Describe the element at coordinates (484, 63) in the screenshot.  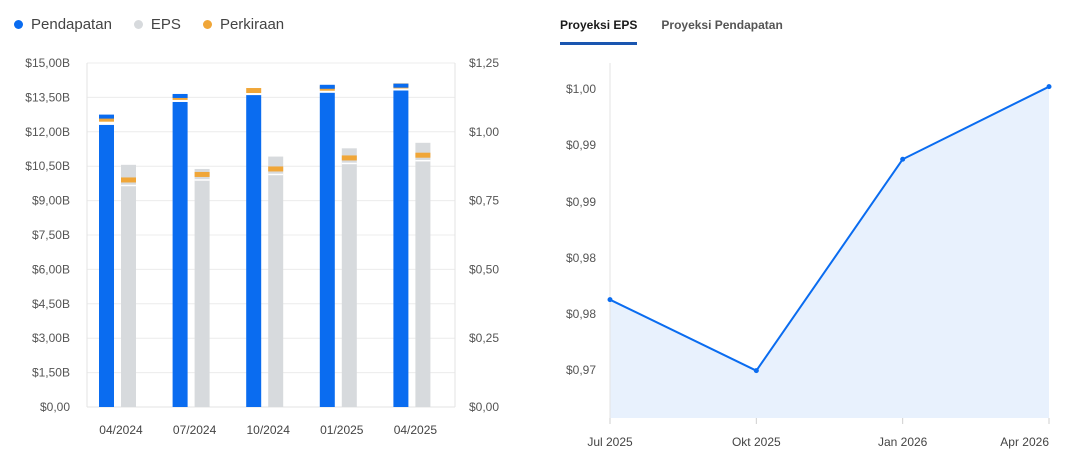
I see `y-right-tick-label: $1,25` at that location.